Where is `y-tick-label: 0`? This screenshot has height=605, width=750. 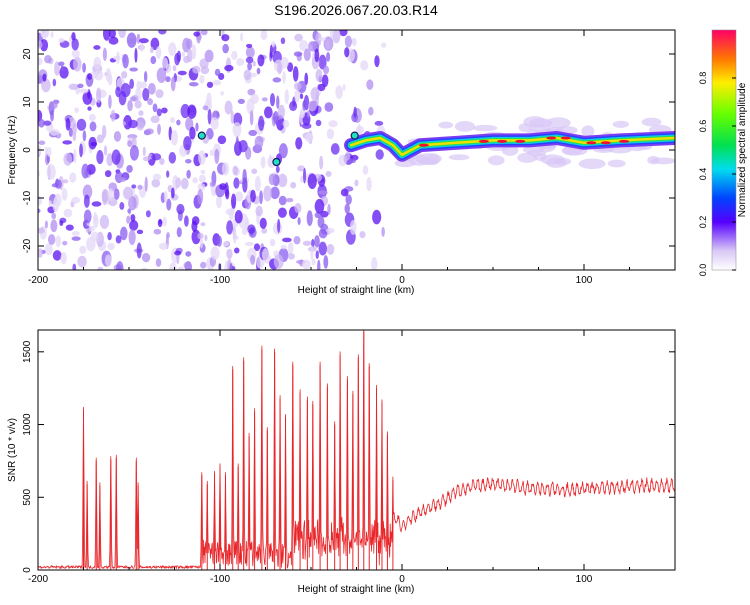 y-tick-label: 0 is located at coordinates (27, 150).